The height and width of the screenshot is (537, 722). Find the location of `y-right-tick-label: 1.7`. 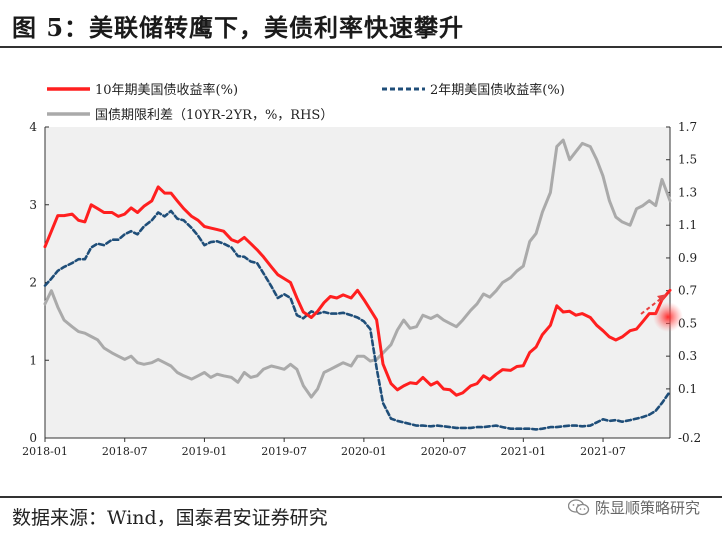

y-right-tick-label: 1.7 is located at coordinates (687, 127).